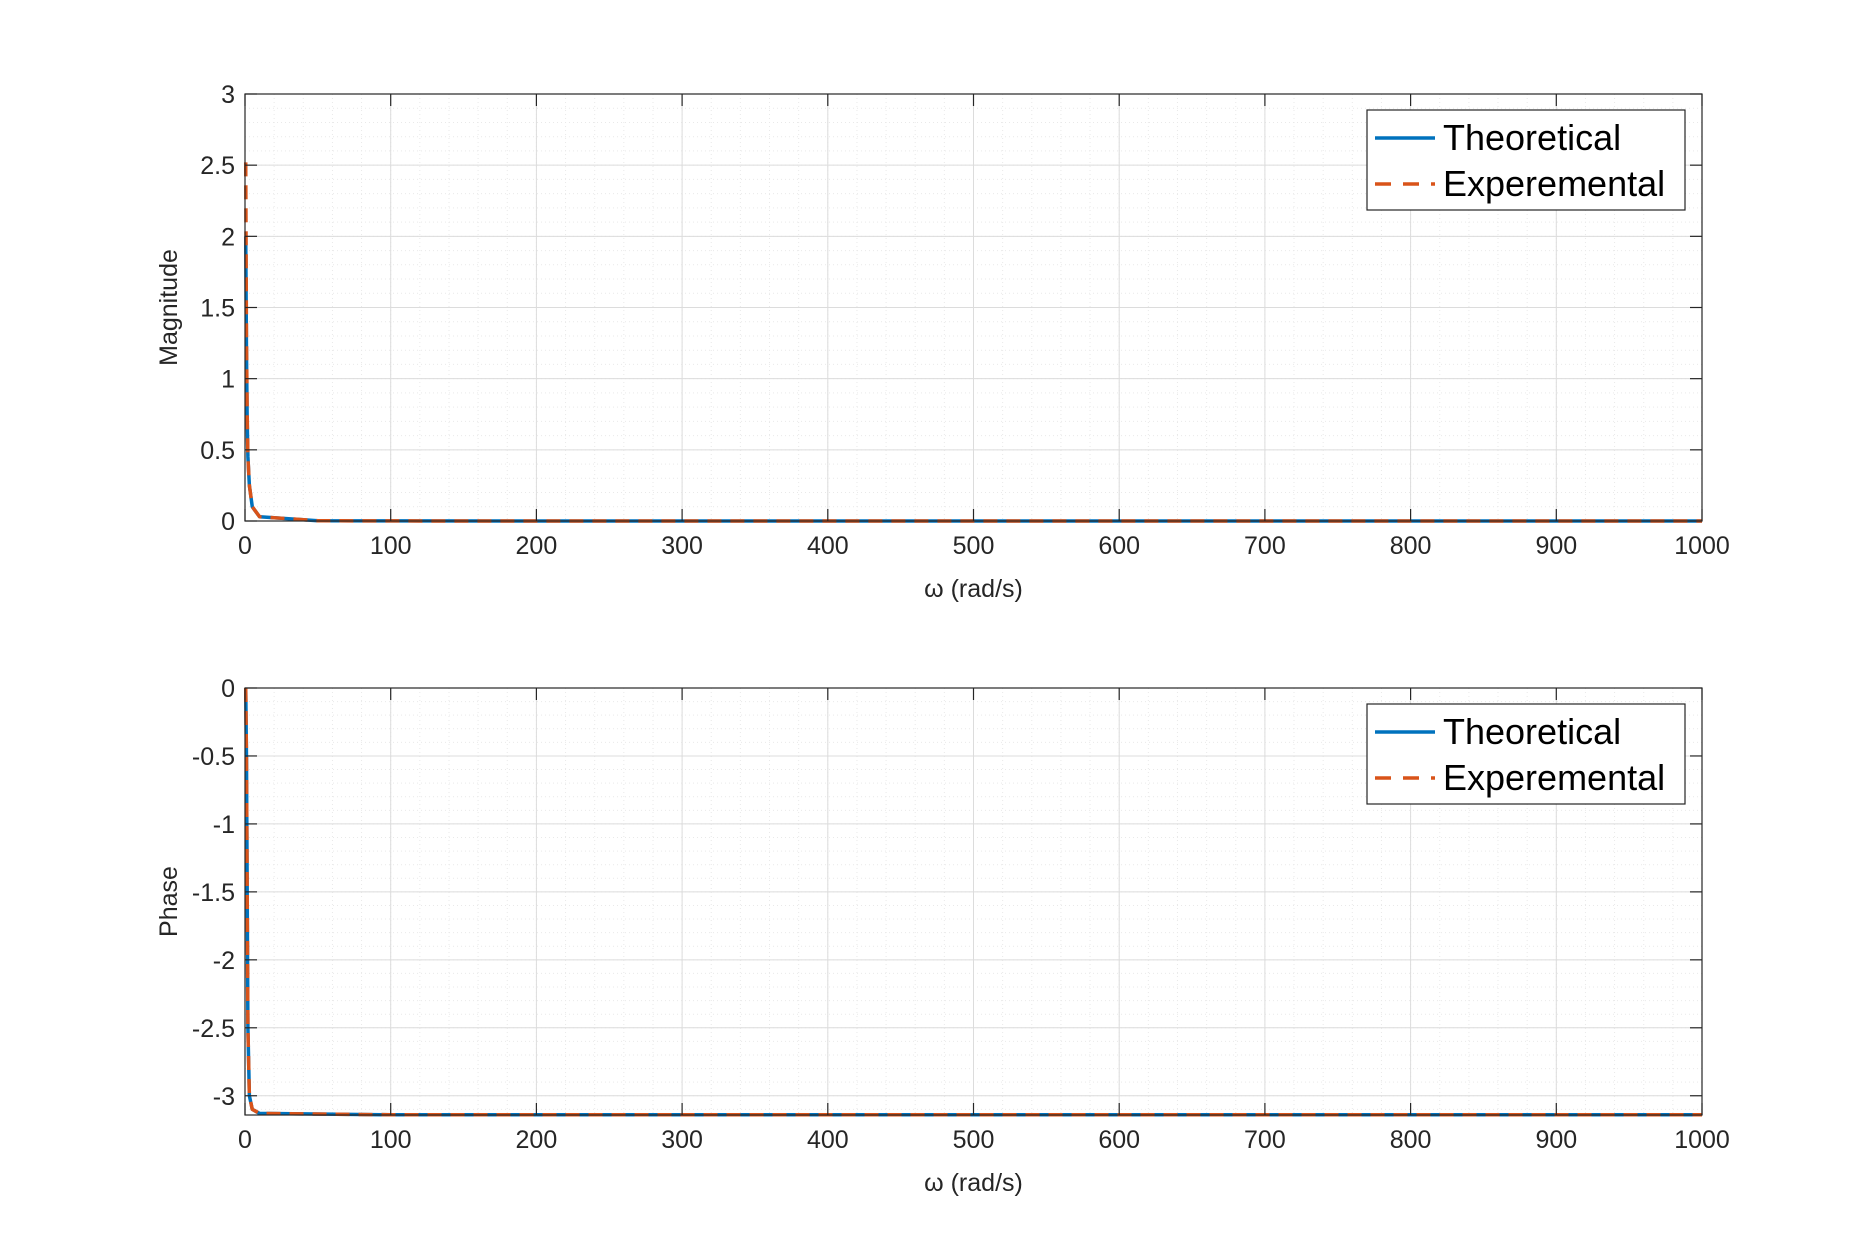 Image resolution: width=1875 pixels, height=1250 pixels. I want to click on y-tick-label: 1, so click(228, 380).